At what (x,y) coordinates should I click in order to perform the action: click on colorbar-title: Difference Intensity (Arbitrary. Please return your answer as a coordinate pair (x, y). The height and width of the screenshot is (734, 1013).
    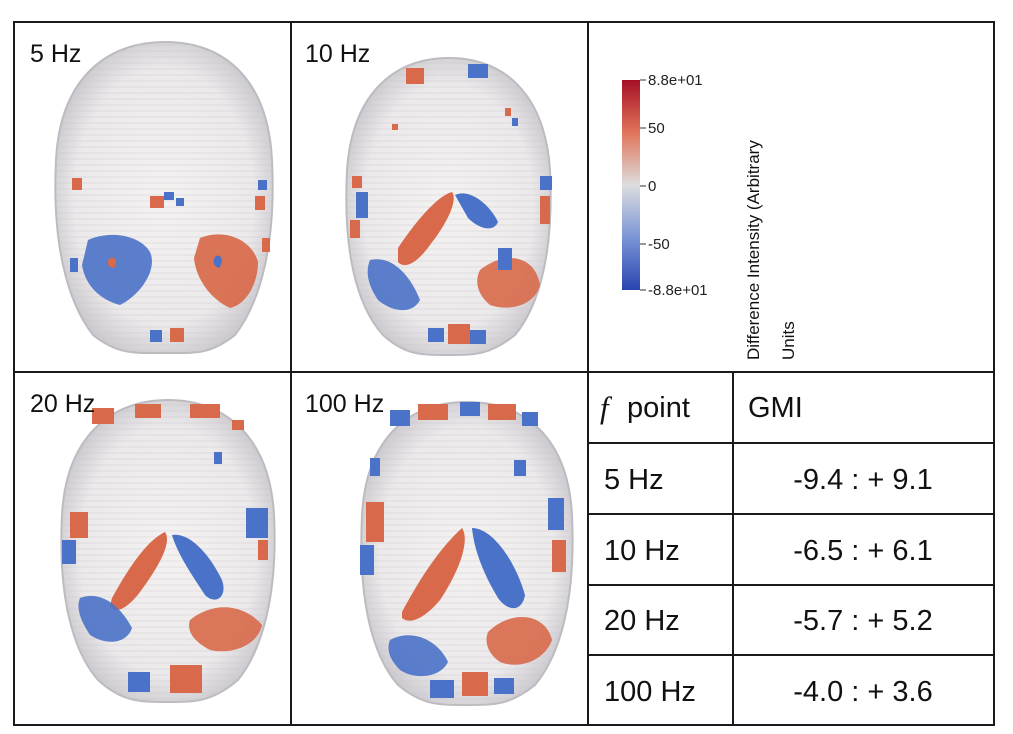
    Looking at the image, I should click on (753, 250).